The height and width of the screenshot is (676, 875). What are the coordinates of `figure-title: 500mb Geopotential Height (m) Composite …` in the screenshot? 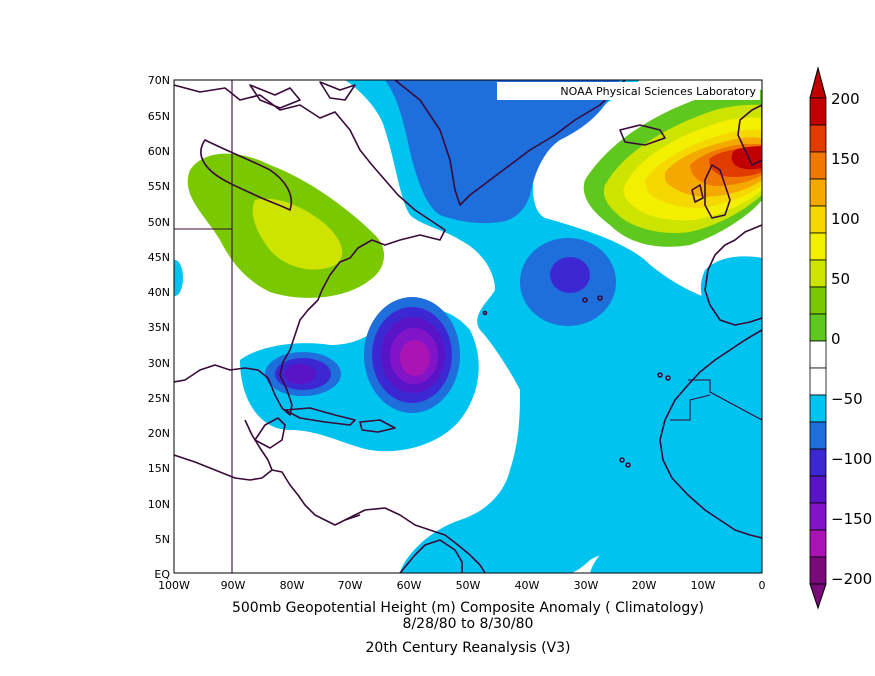 It's located at (468, 628).